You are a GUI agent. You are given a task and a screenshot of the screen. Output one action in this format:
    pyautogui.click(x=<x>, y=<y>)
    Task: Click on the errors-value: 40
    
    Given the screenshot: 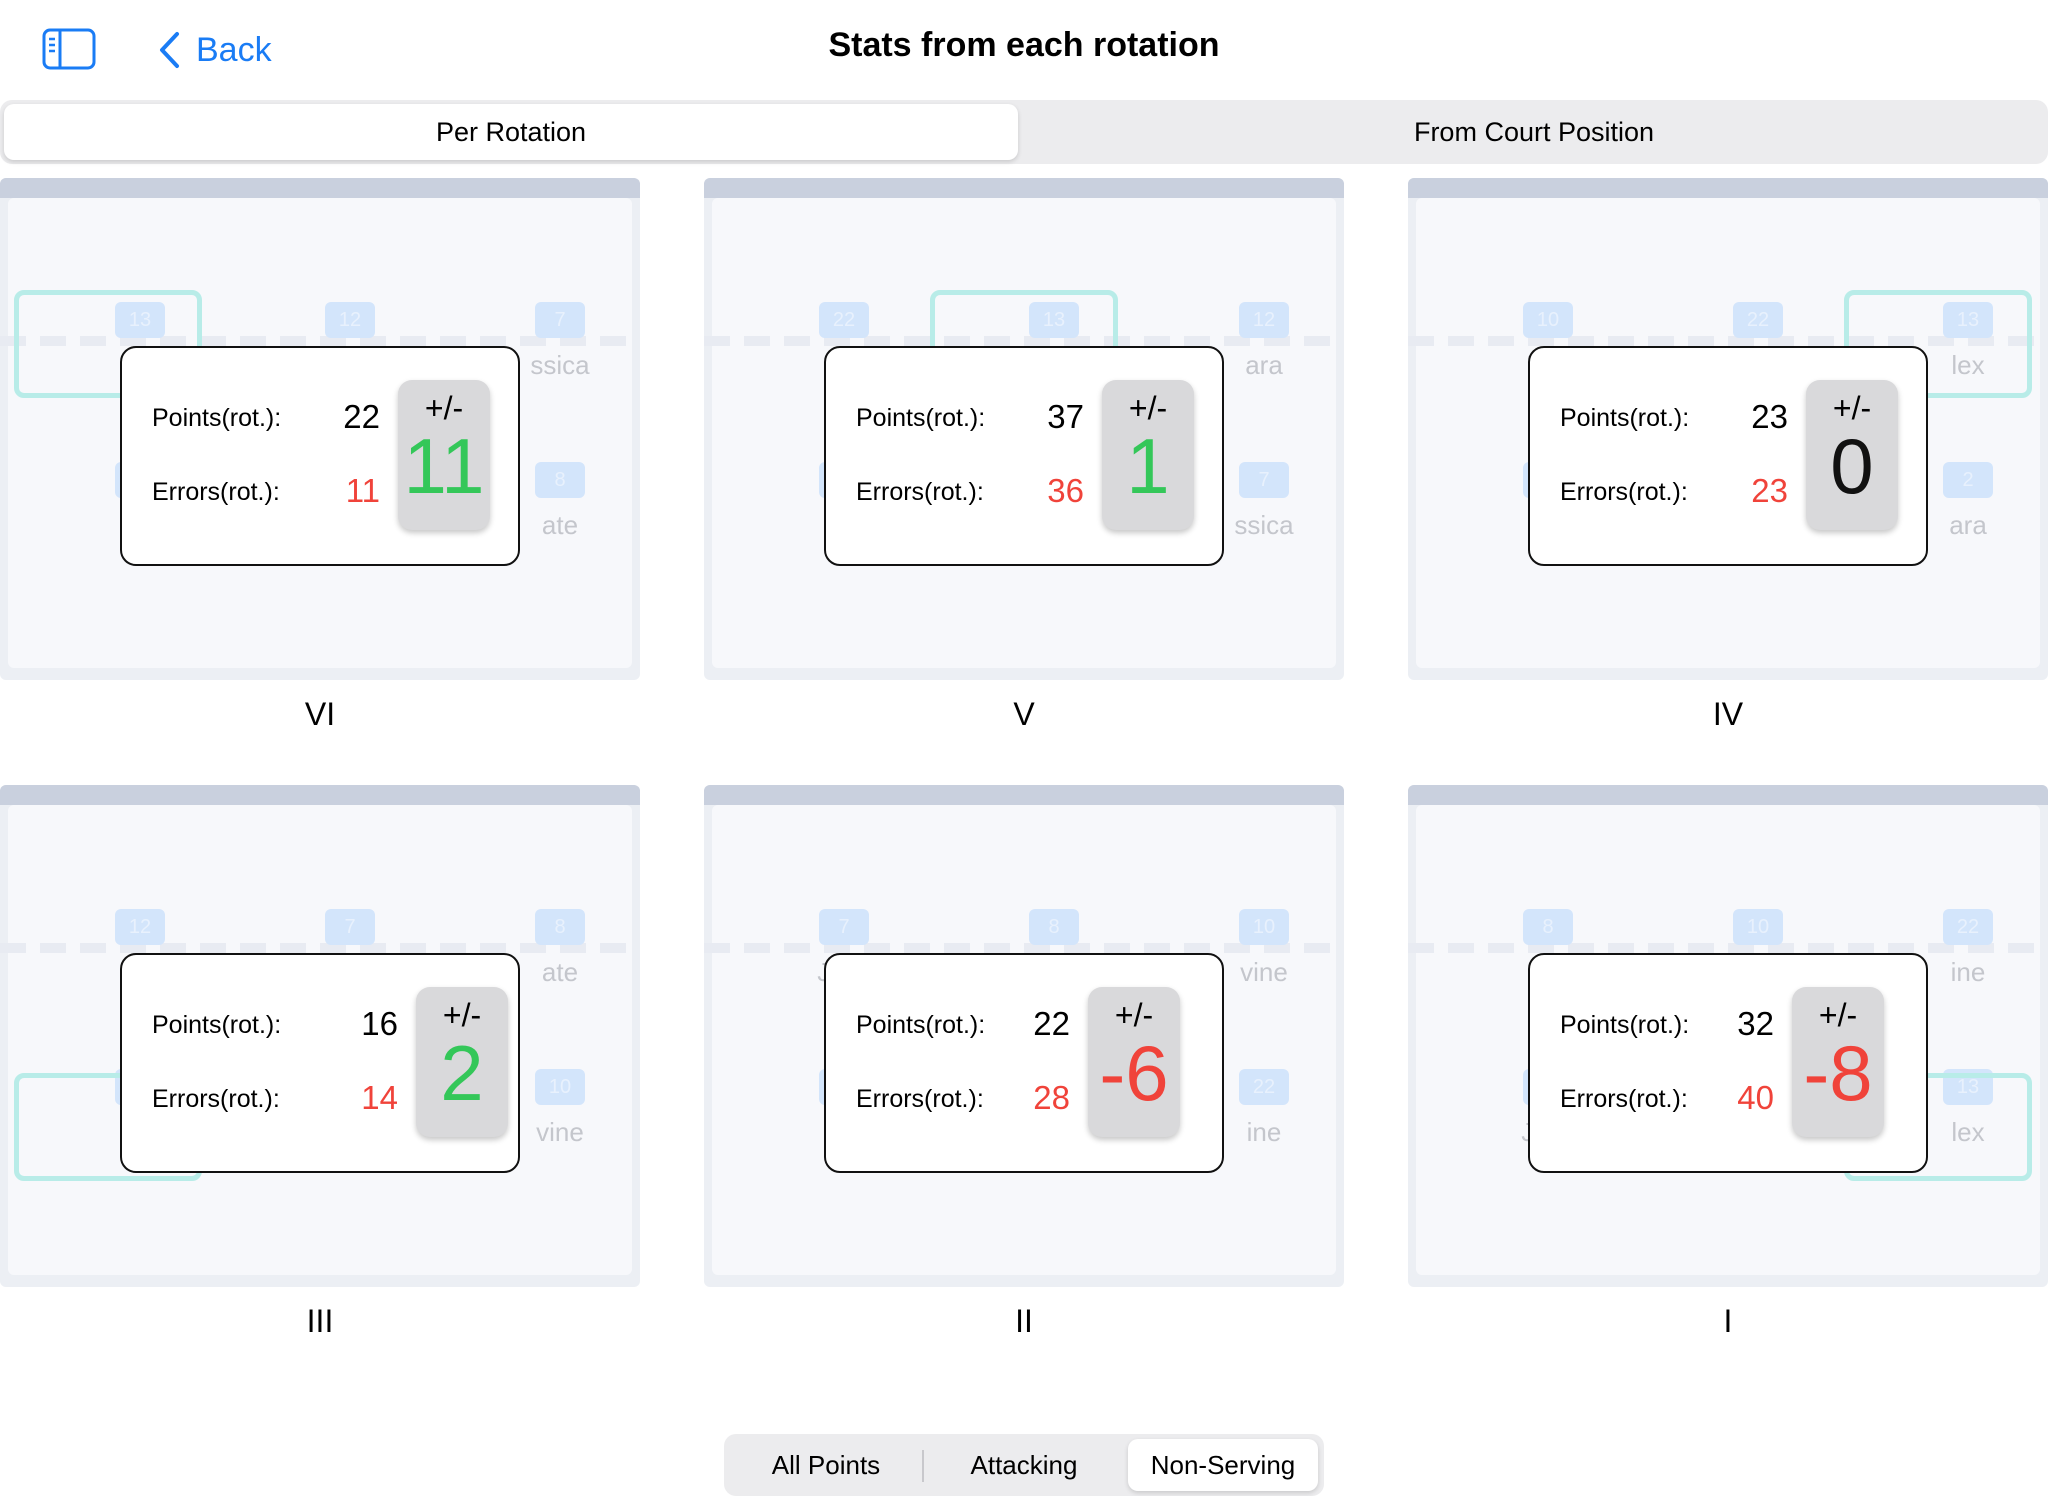 What is the action you would take?
    pyautogui.click(x=1755, y=1097)
    